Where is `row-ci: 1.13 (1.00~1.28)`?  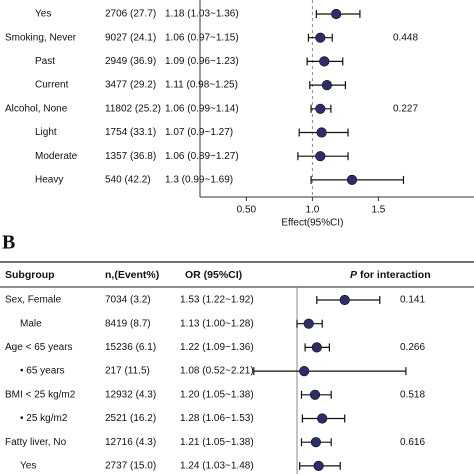 row-ci: 1.13 (1.00~1.28) is located at coordinates (217, 323).